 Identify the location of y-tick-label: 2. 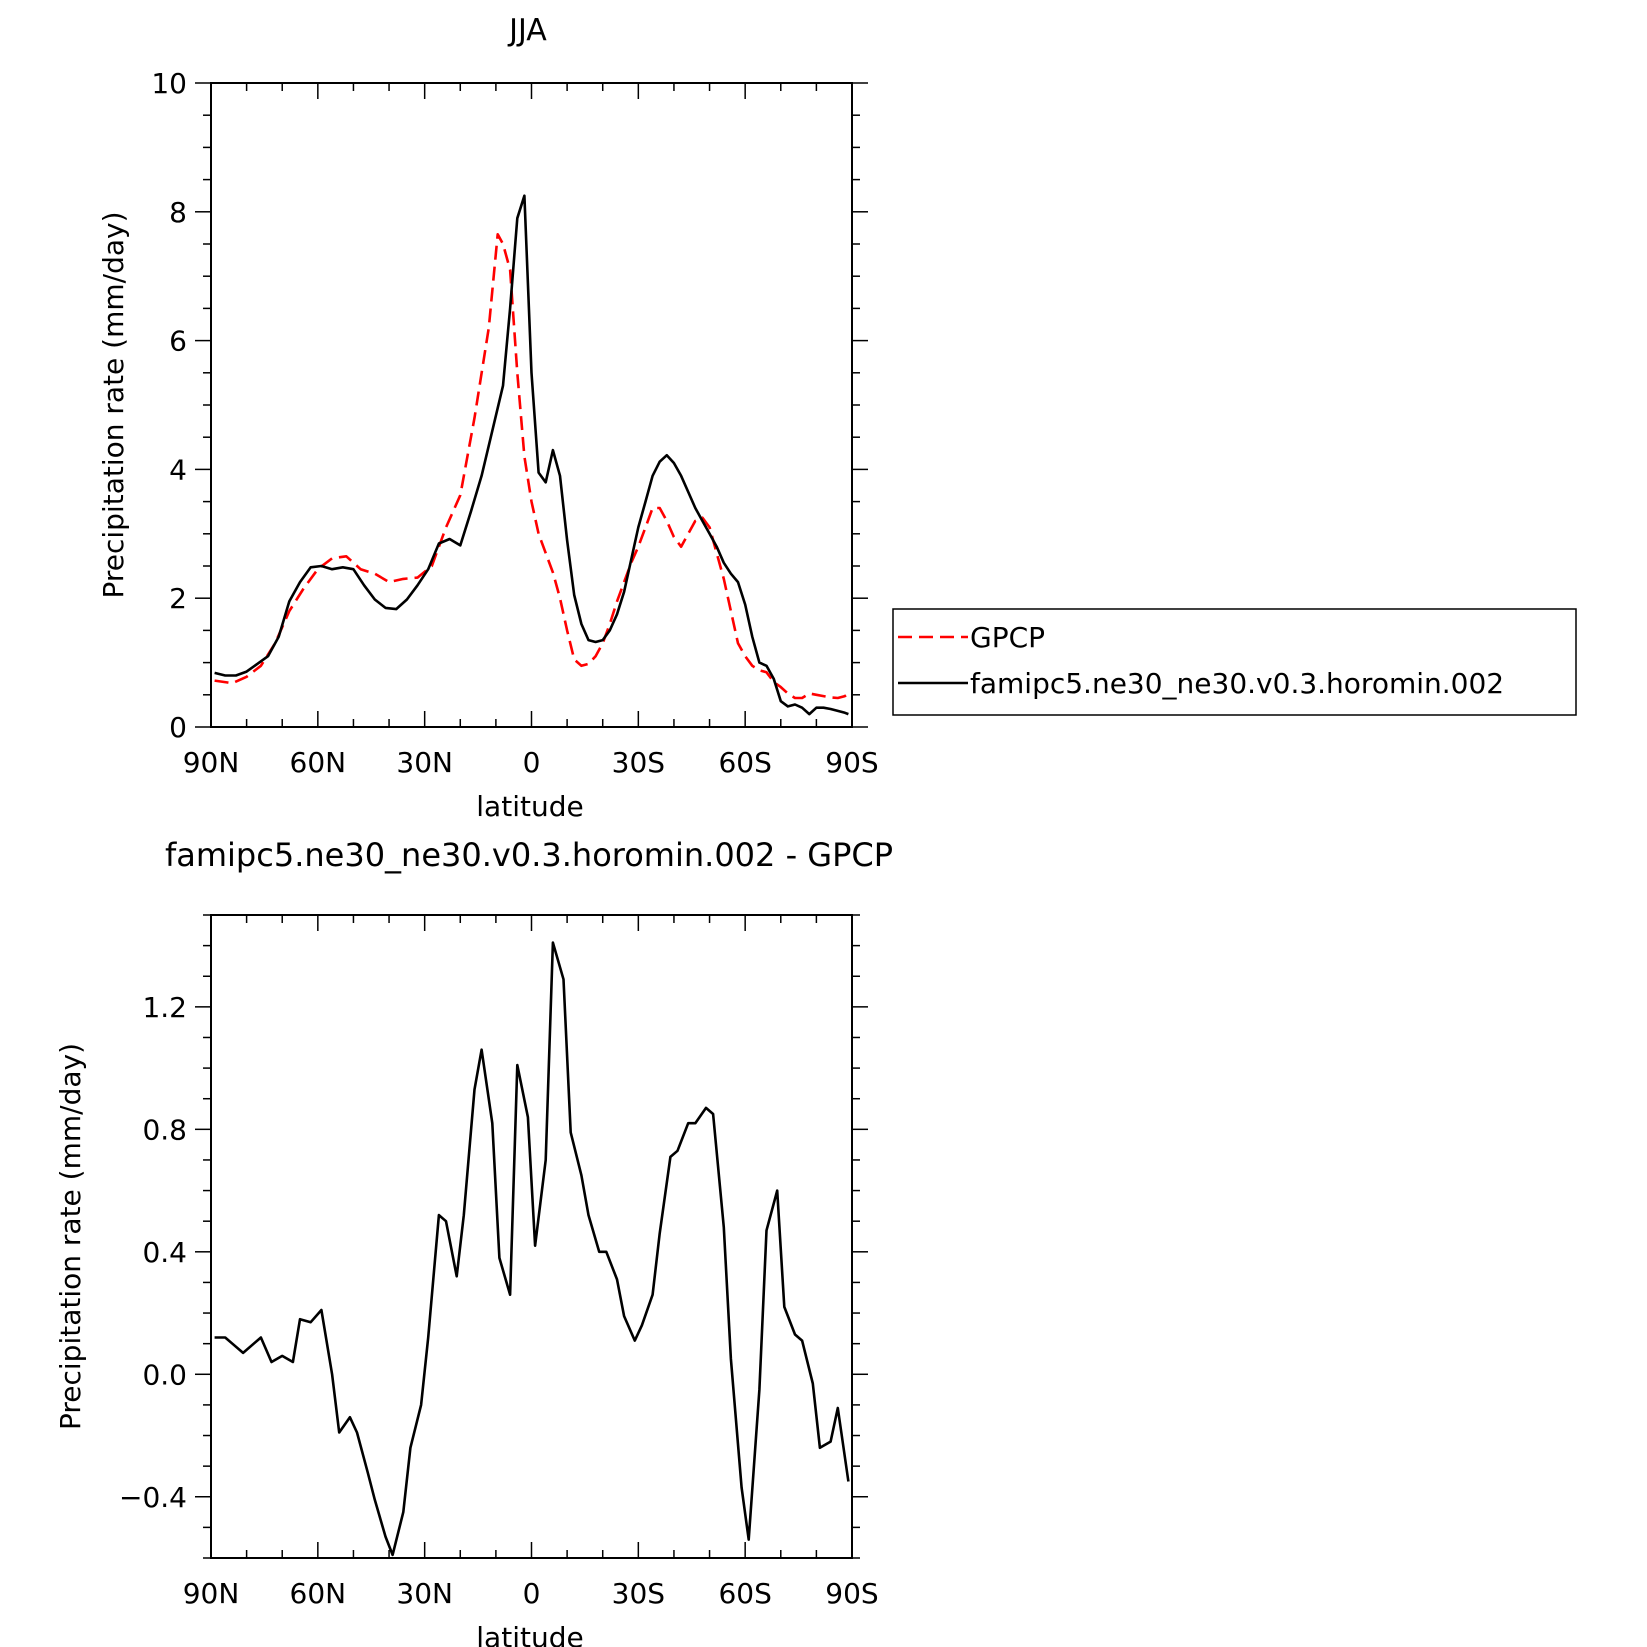
(178, 598).